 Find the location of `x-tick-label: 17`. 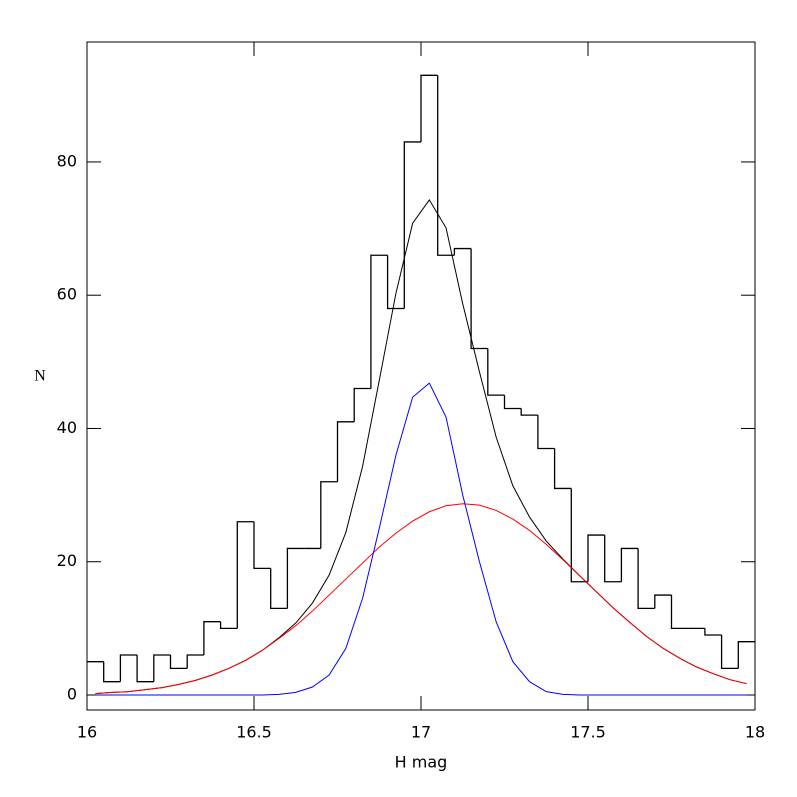

x-tick-label: 17 is located at coordinates (421, 732).